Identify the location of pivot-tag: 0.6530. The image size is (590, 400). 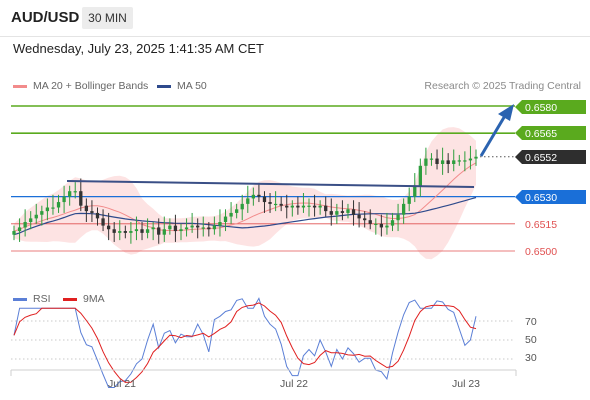
(550, 197).